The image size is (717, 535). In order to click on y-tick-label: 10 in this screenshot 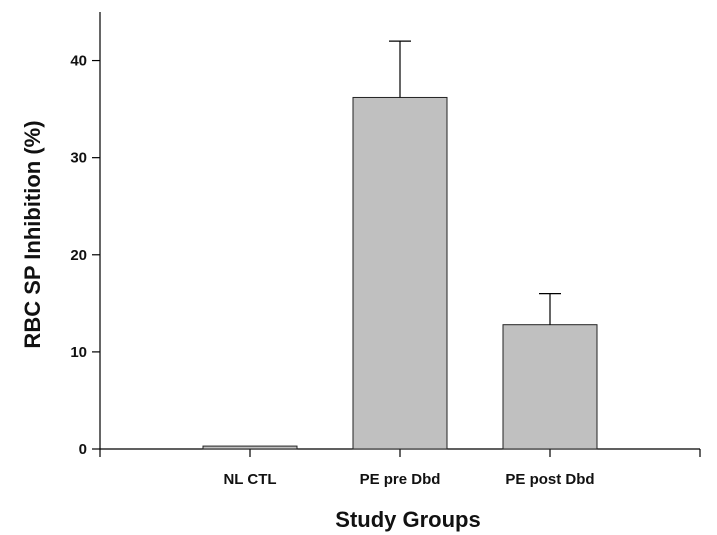, I will do `click(78, 352)`.